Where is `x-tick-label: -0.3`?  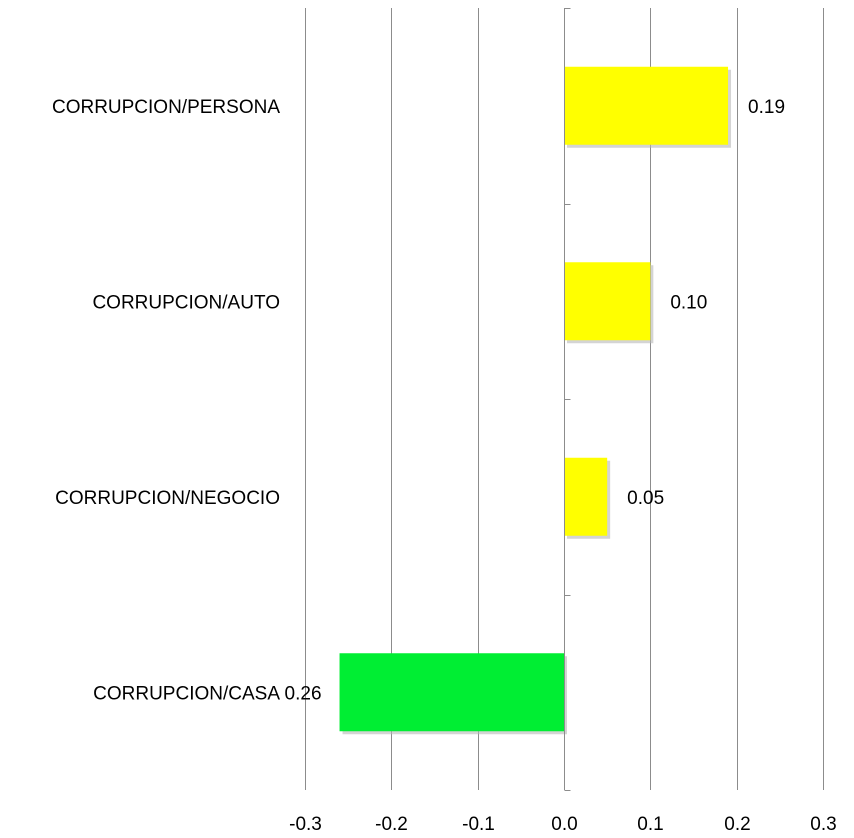 x-tick-label: -0.3 is located at coordinates (305, 824).